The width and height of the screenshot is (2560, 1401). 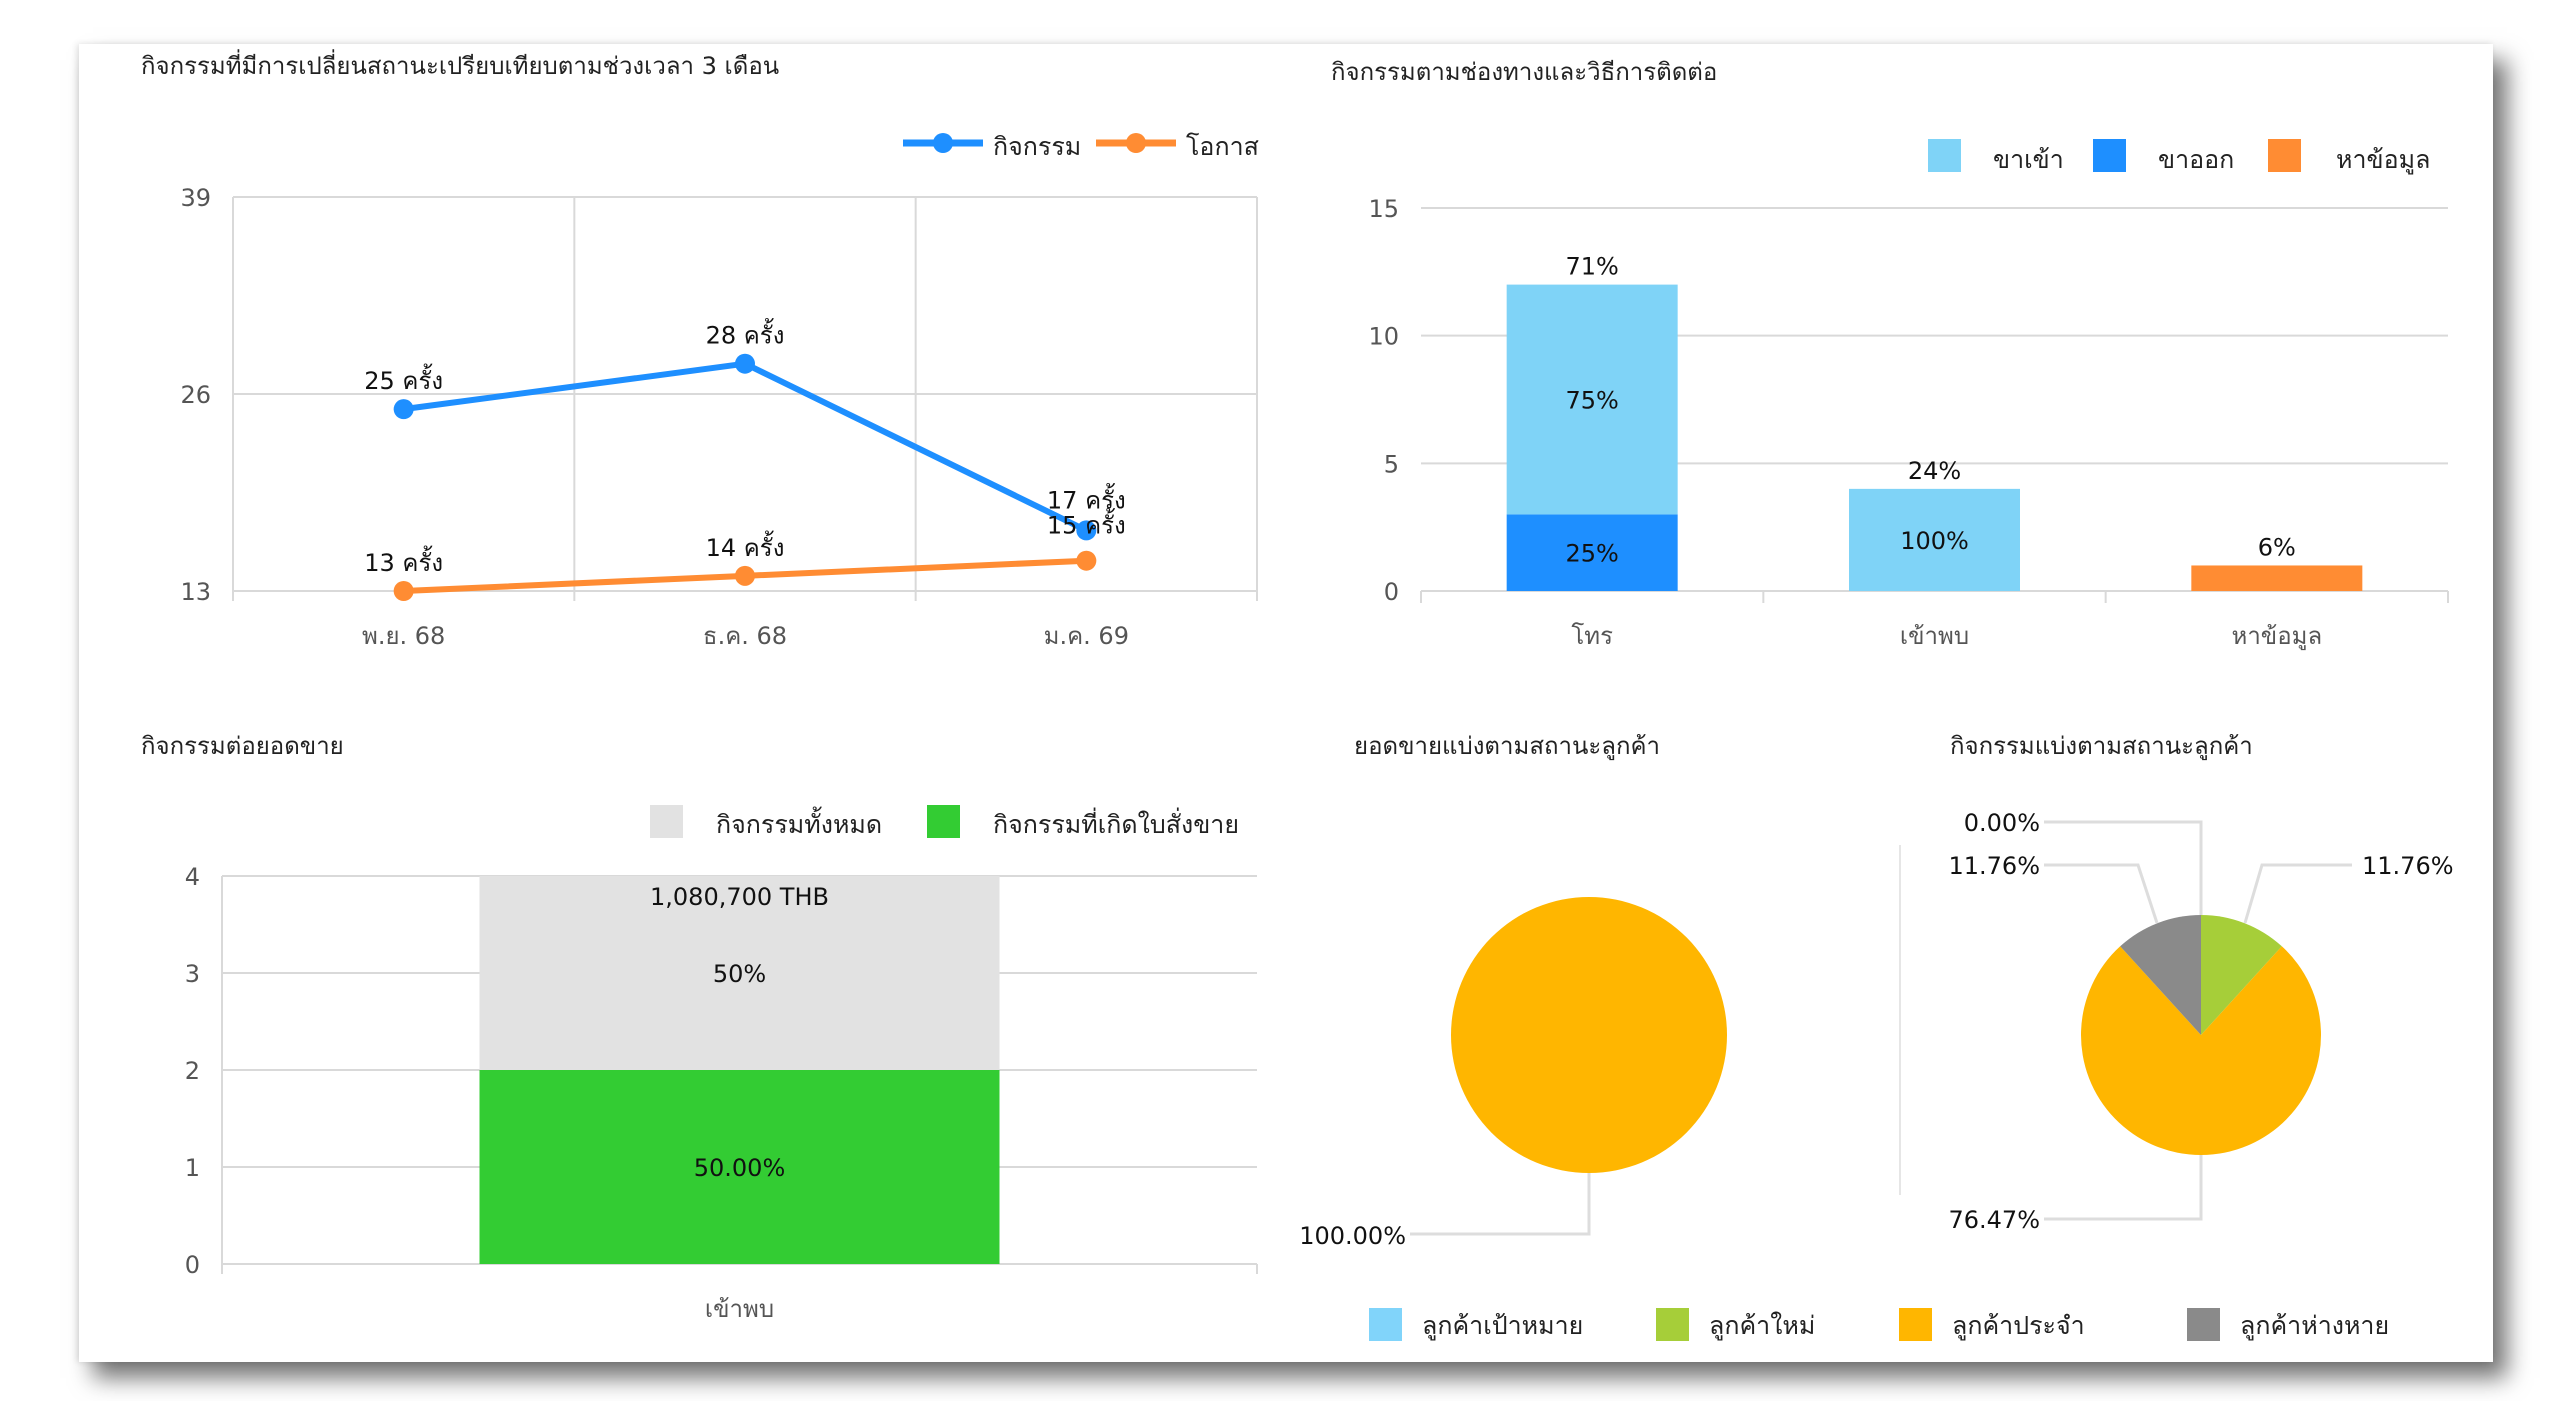 I want to click on y-tick-label: 39, so click(x=195, y=198).